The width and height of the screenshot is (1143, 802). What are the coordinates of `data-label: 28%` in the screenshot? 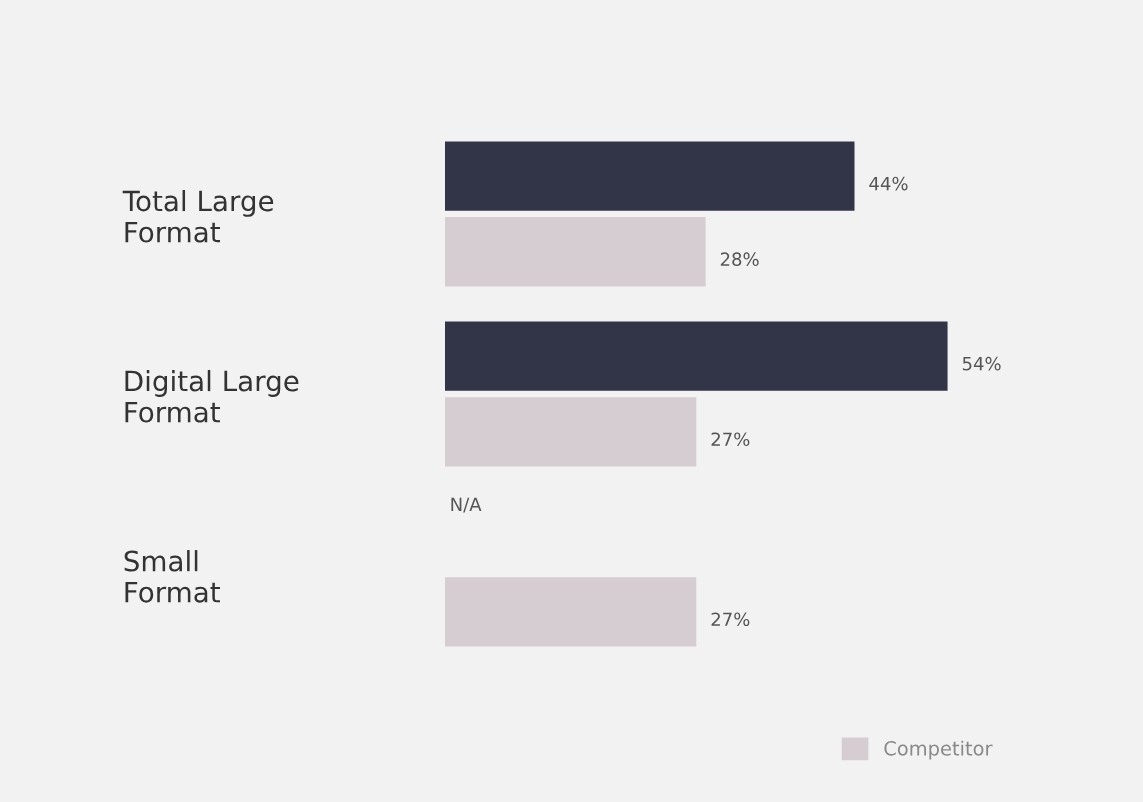 It's located at (739, 259).